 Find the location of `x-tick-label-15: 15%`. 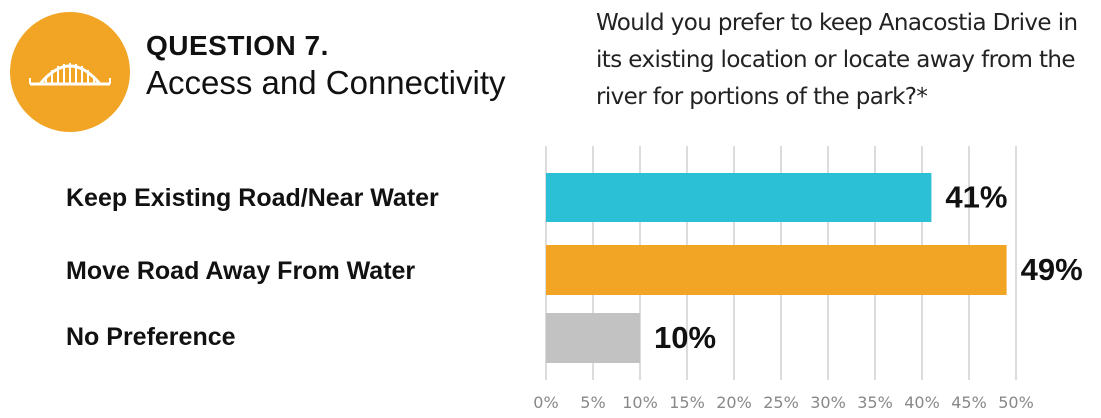

x-tick-label-15: 15% is located at coordinates (687, 402).